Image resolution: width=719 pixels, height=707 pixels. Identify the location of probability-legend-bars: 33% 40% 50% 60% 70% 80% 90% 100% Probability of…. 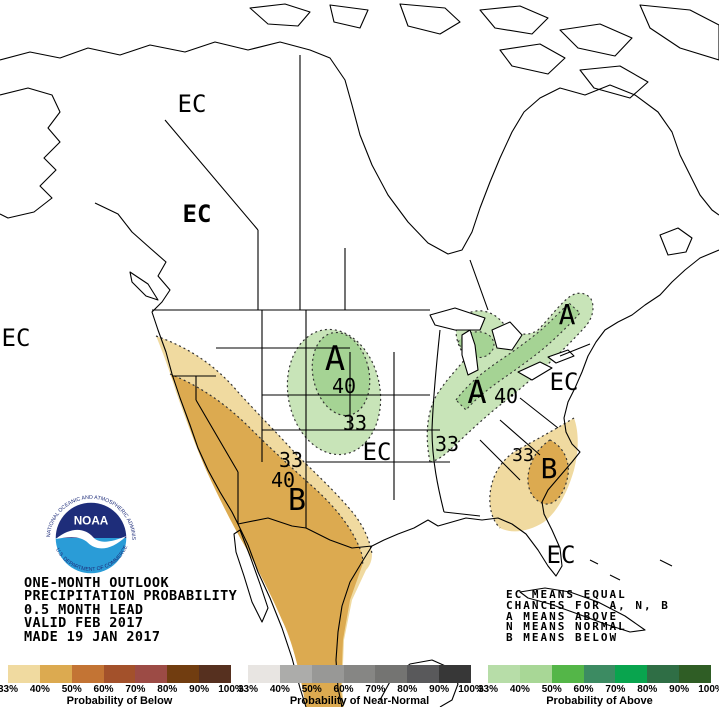
(359, 686).